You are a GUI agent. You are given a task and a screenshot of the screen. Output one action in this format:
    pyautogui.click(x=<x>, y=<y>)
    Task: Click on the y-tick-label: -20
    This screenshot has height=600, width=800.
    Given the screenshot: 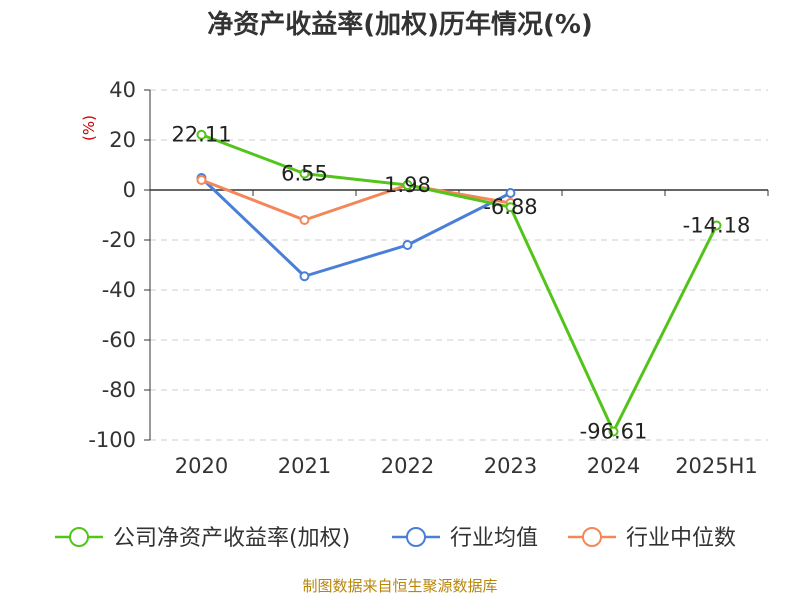 What is the action you would take?
    pyautogui.click(x=119, y=240)
    